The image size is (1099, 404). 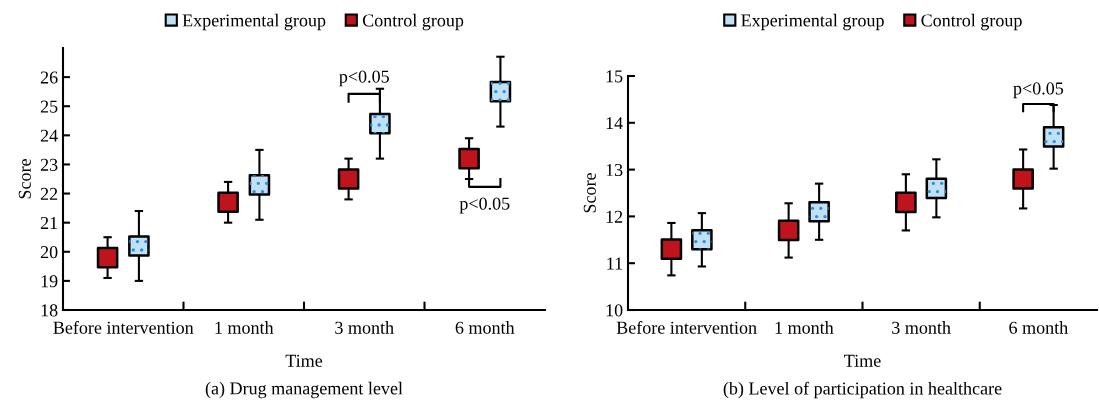 I want to click on y-tick-label: 25, so click(x=49, y=106).